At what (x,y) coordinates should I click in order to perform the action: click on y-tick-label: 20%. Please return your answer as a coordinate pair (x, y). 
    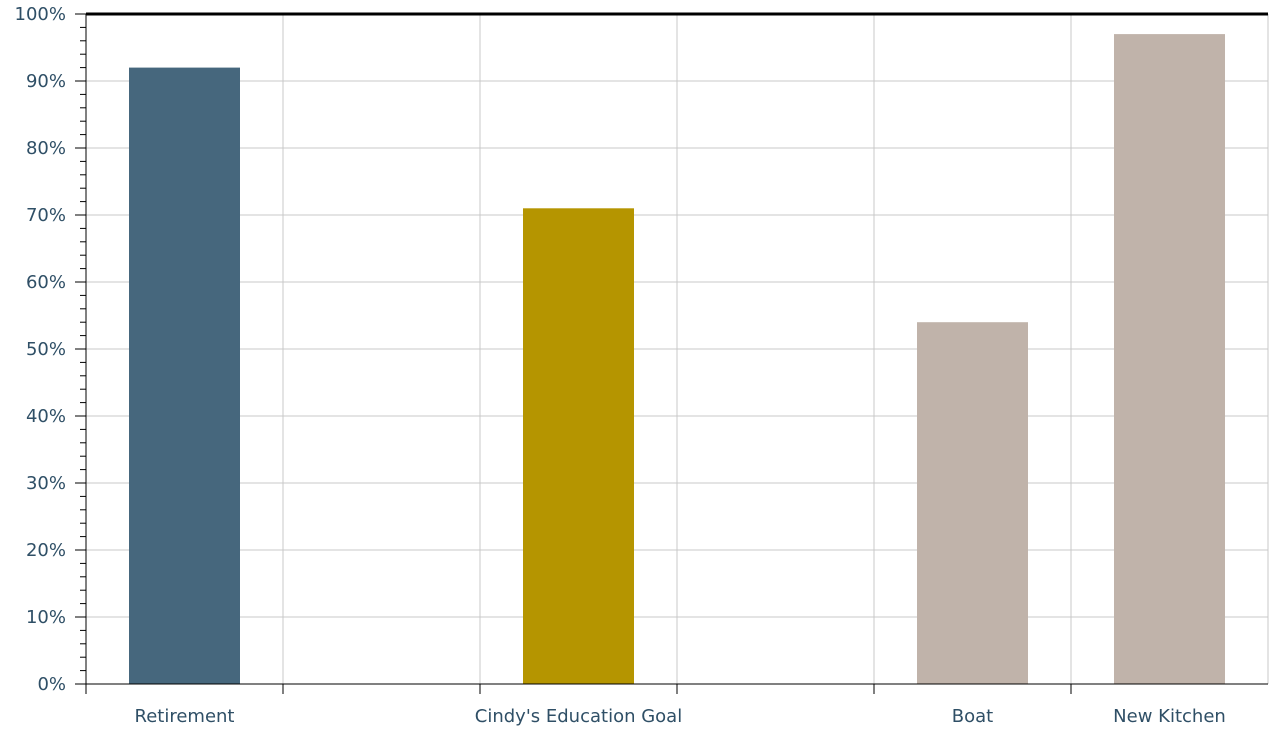
    Looking at the image, I should click on (46, 550).